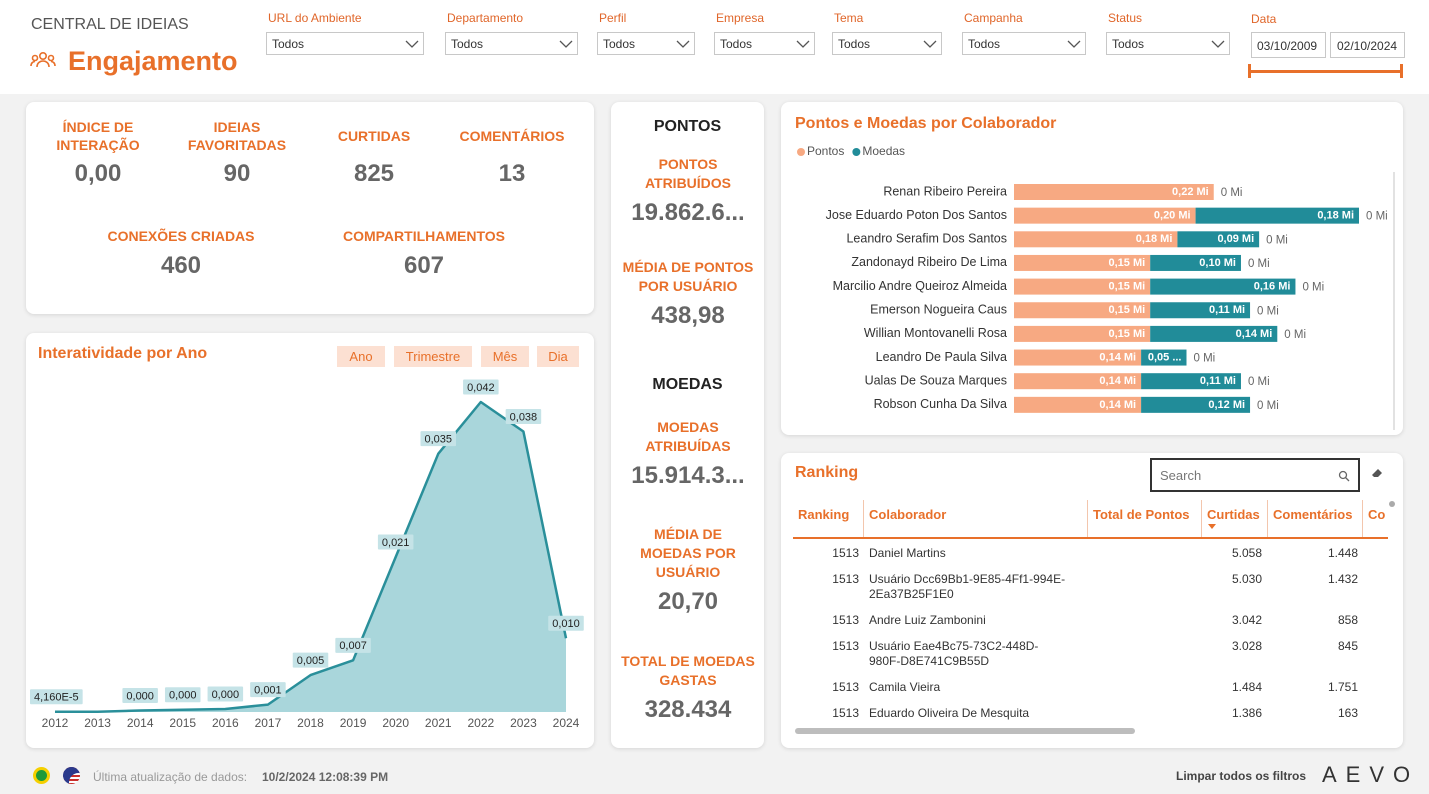 This screenshot has width=1429, height=794. Describe the element at coordinates (1272, 287) in the screenshot. I see `bar-value-label: 0,16 Mi` at that location.